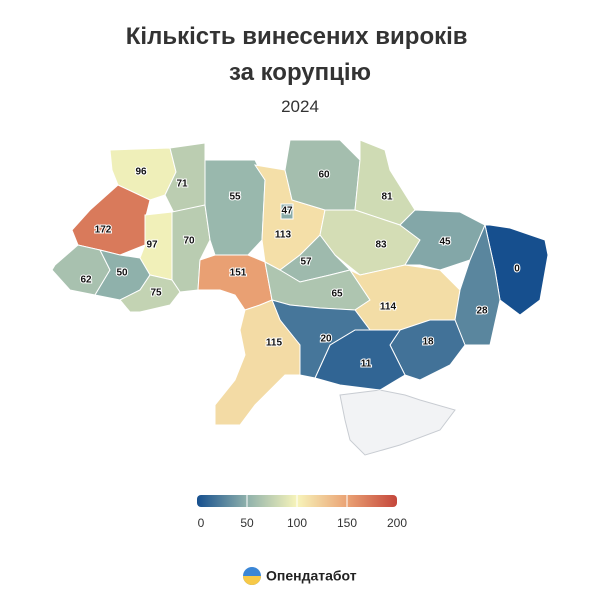 The width and height of the screenshot is (600, 600). I want to click on value-label: 81, so click(387, 197).